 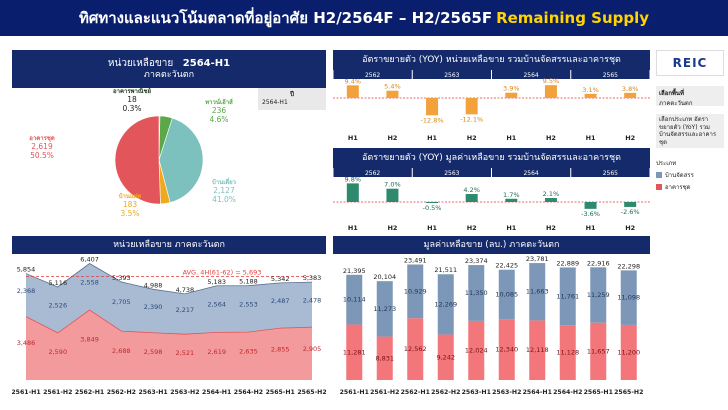 I want to click on bar-label-6: 3.1%, so click(x=590, y=90).